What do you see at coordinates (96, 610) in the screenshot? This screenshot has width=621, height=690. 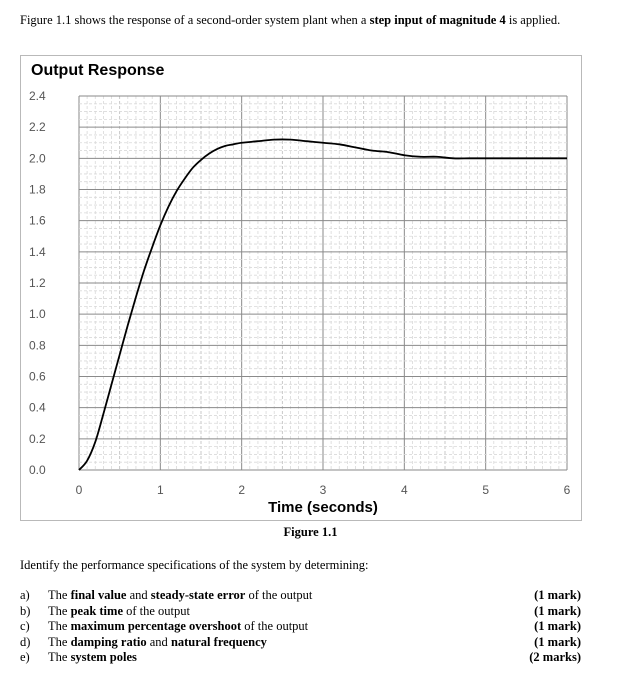 I see `question-bold-term: peak time` at bounding box center [96, 610].